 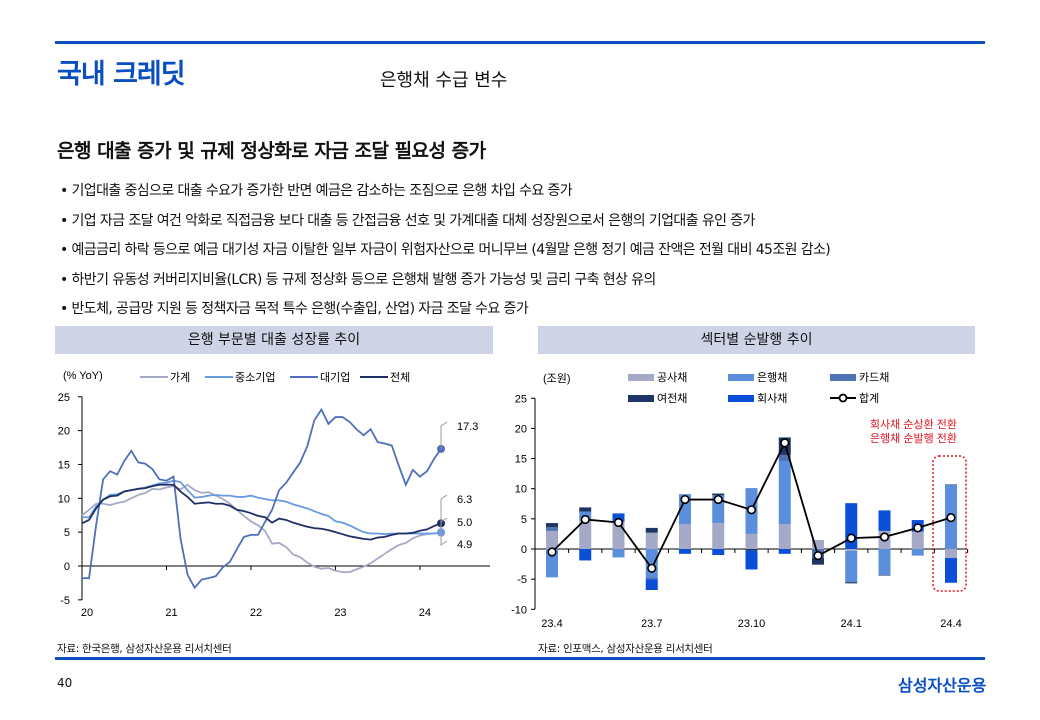 What do you see at coordinates (772, 398) in the screenshot?
I see `legend-label: 회사채` at bounding box center [772, 398].